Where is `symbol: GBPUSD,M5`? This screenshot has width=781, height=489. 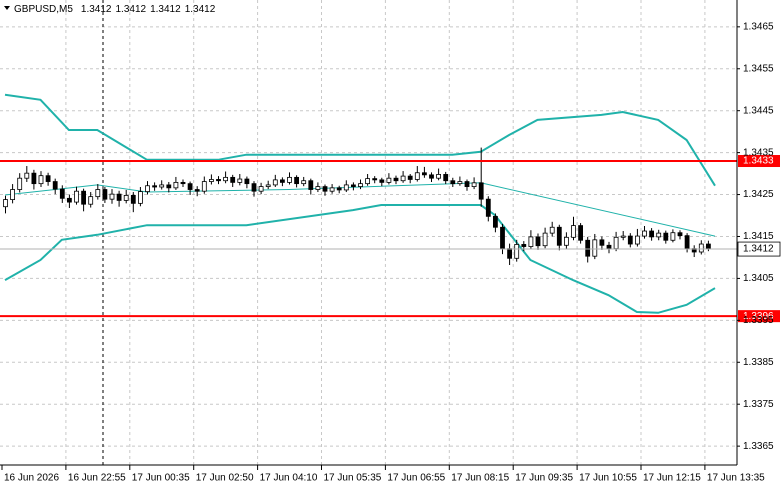
symbol: GBPUSD,M5 is located at coordinates (43, 9).